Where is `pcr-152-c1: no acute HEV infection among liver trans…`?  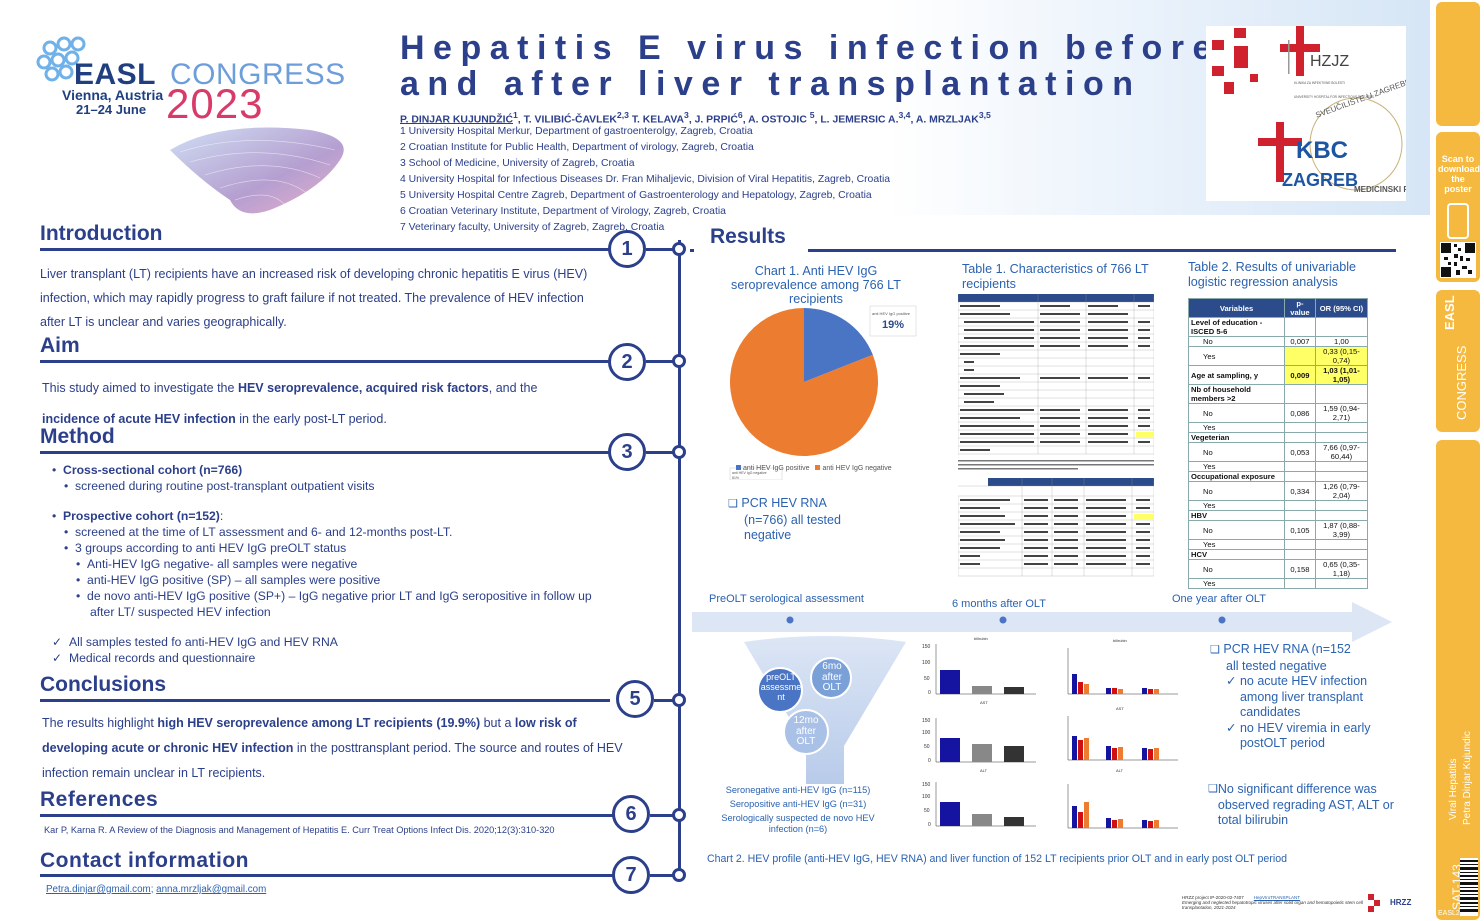
pcr-152-c1: no acute HEV infection among liver trans… is located at coordinates (1303, 696).